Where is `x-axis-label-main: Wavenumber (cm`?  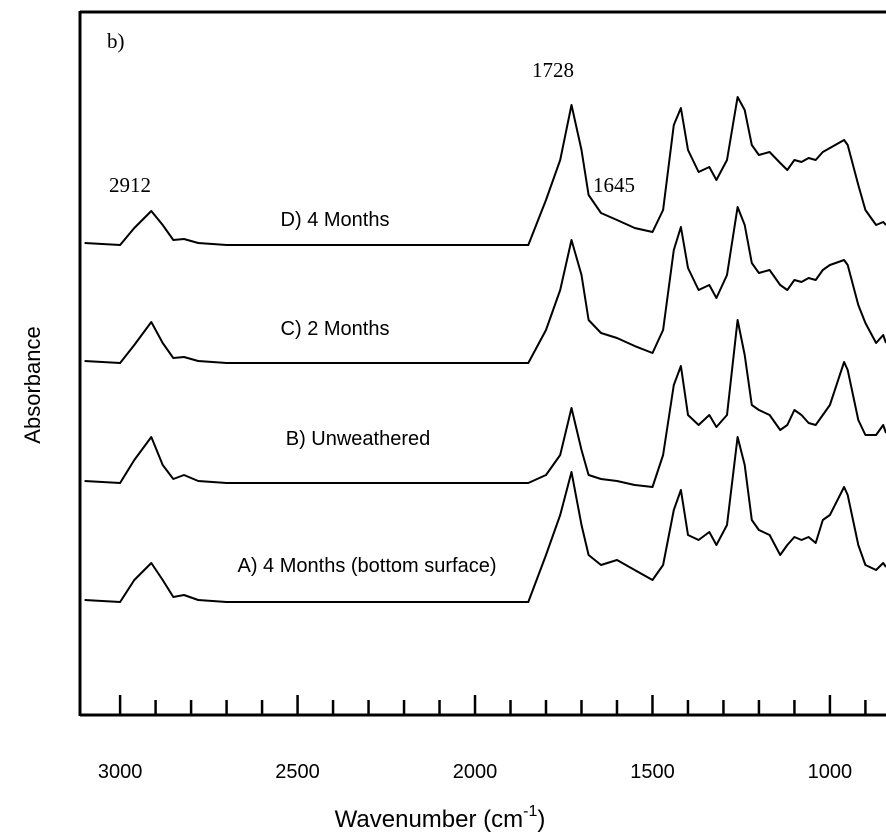 x-axis-label-main: Wavenumber (cm is located at coordinates (429, 819).